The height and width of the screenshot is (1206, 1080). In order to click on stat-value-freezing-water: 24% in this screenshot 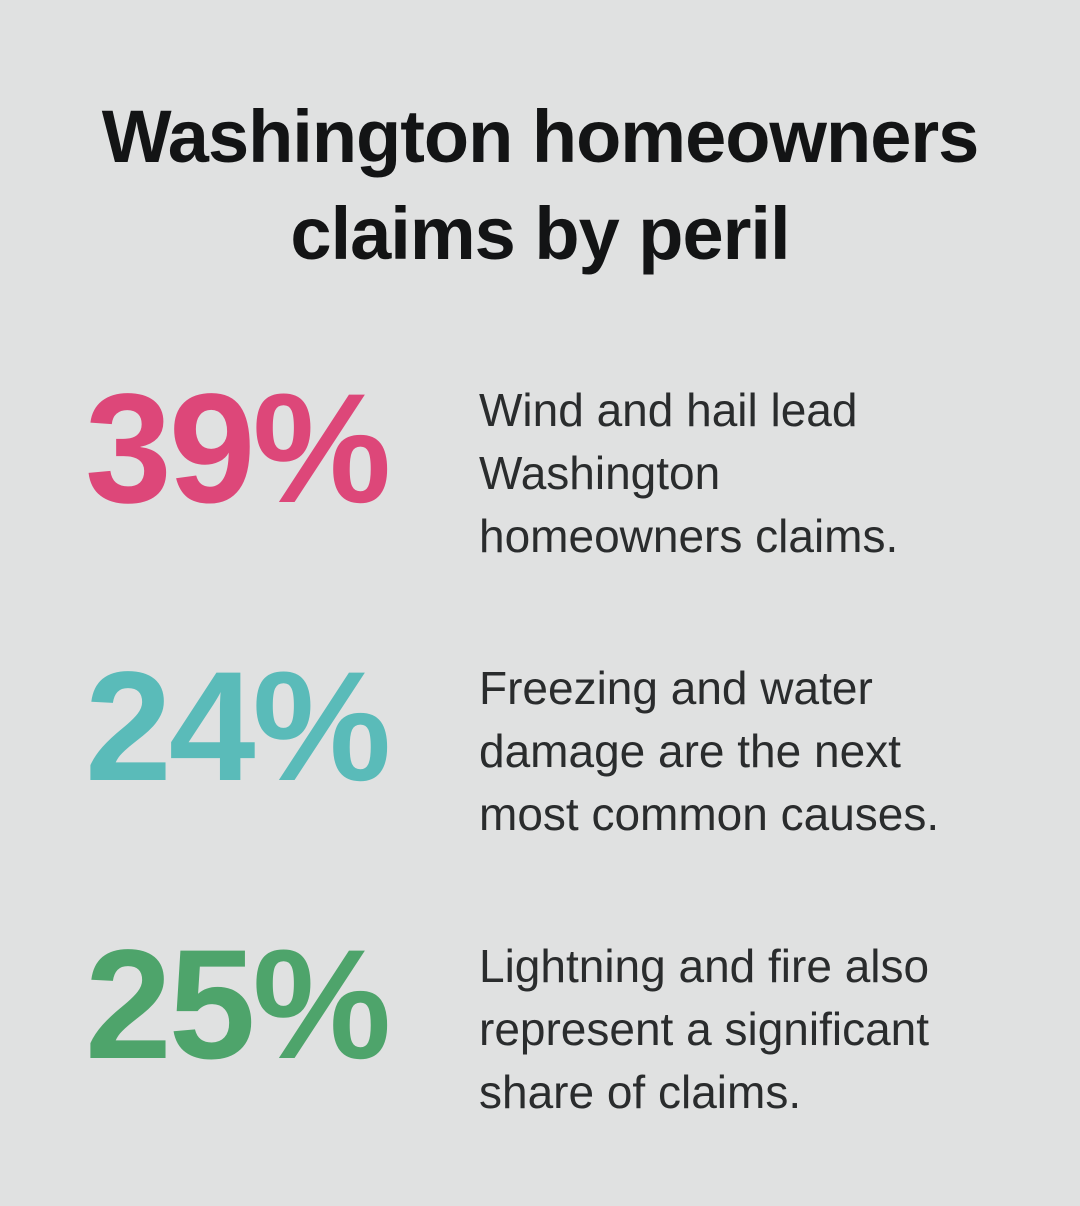, I will do `click(238, 727)`.